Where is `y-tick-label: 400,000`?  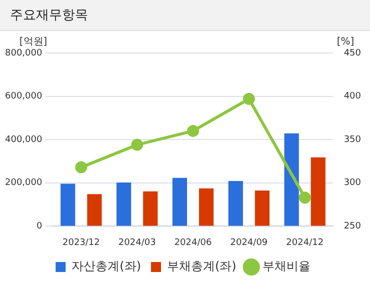
y-tick-label: 400,000 is located at coordinates (23, 139).